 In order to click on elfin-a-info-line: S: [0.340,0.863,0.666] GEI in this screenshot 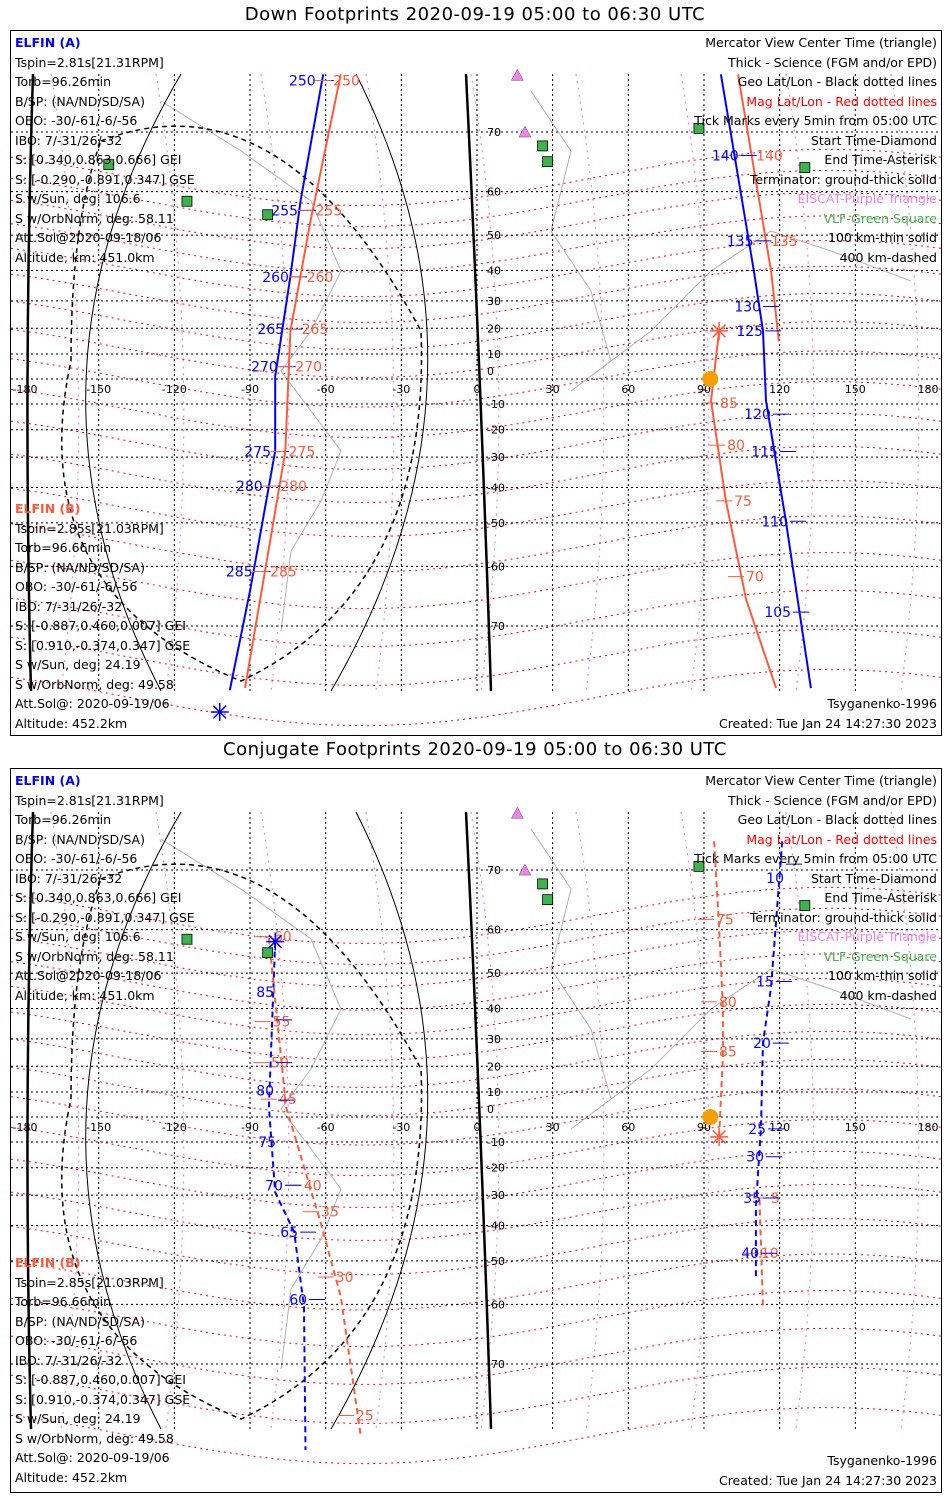, I will do `click(98, 159)`.